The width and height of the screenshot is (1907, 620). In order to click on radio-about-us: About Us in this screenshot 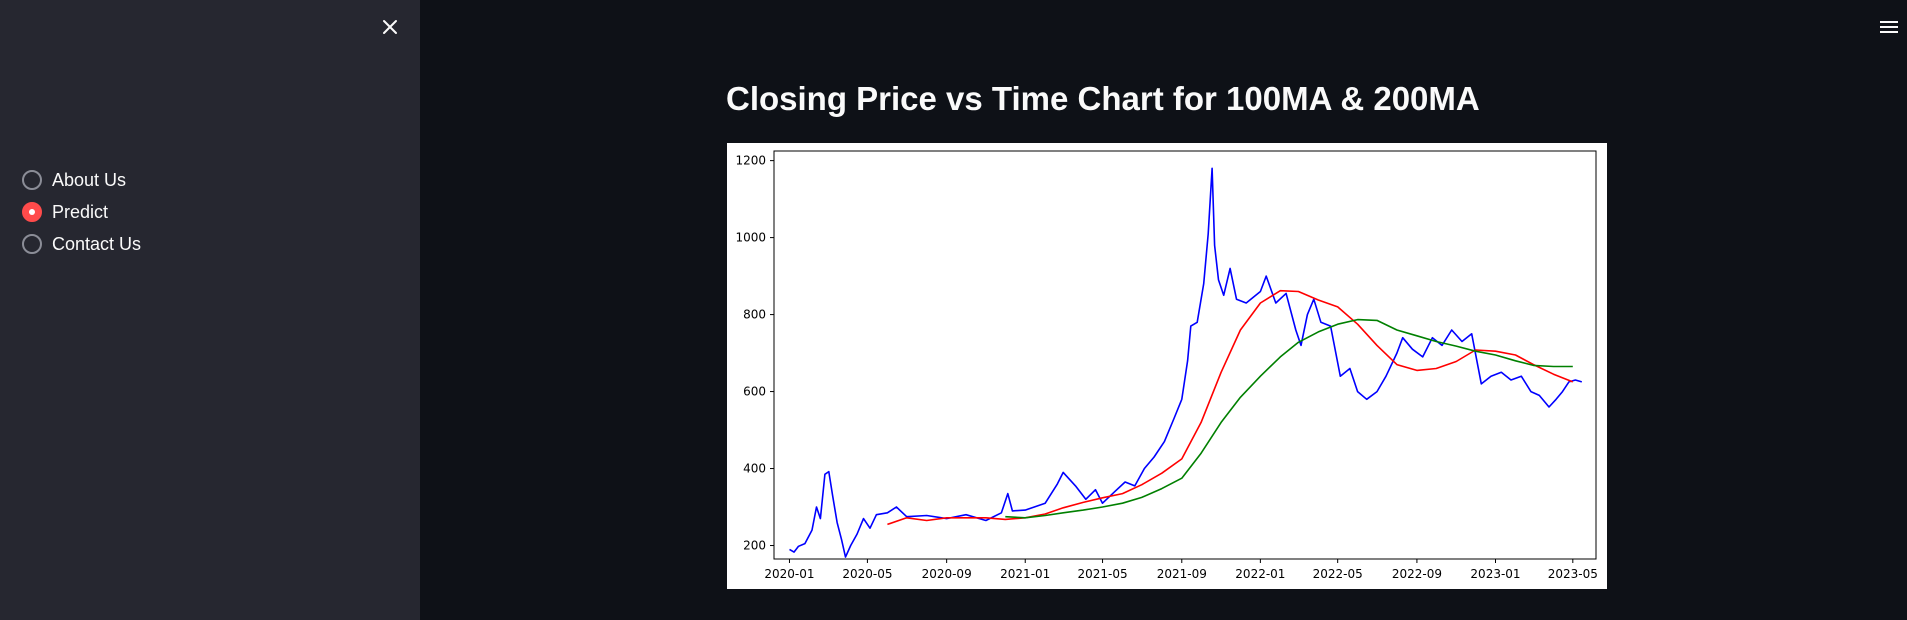, I will do `click(81, 180)`.